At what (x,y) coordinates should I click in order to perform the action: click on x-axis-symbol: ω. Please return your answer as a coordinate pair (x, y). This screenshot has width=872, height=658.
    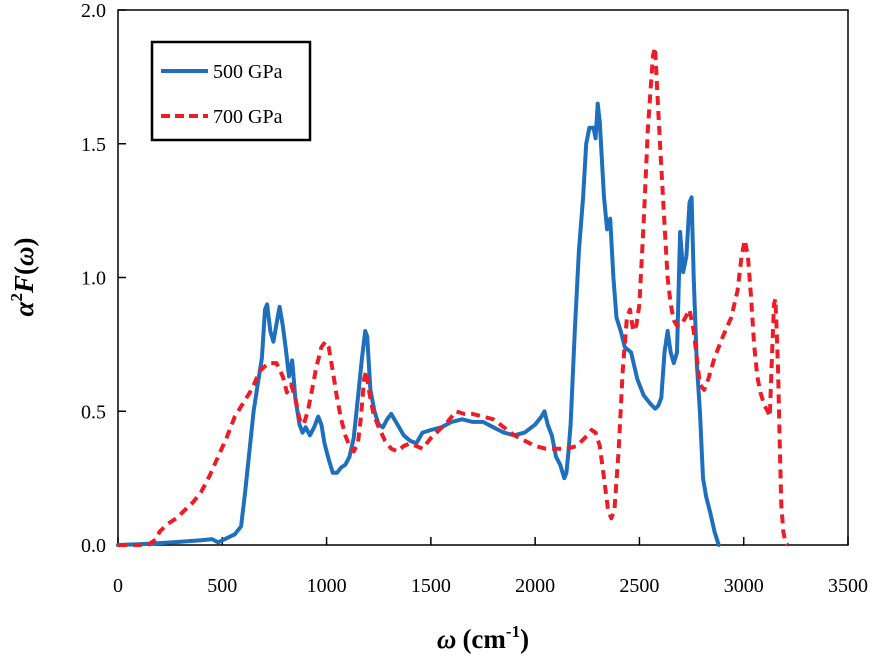
    Looking at the image, I should click on (447, 639).